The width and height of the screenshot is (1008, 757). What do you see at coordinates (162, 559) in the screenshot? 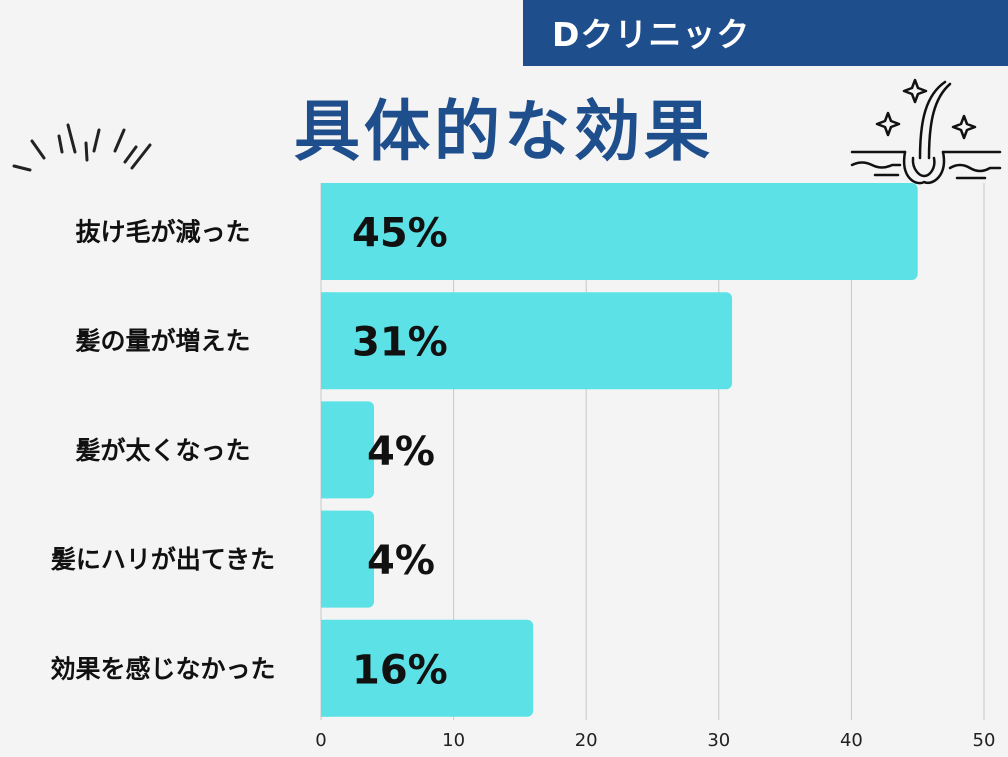
I see `category-label: 髪にハリが出てきた` at bounding box center [162, 559].